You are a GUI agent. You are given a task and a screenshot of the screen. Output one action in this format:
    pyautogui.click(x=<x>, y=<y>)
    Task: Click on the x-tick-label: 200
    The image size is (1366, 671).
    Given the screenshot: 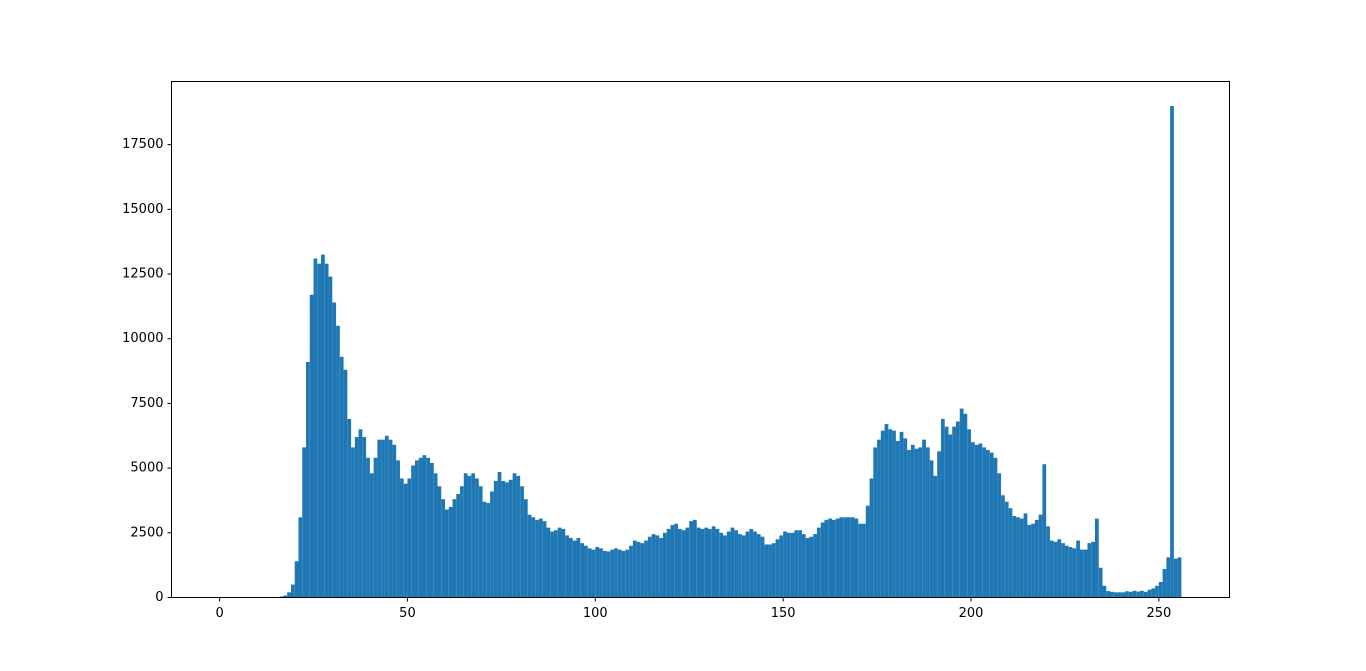 What is the action you would take?
    pyautogui.click(x=971, y=613)
    